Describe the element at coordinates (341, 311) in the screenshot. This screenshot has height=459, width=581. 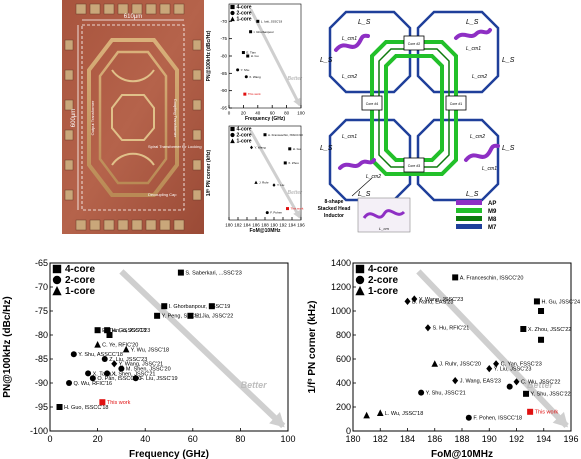
I see `y-tick-label: 1000` at that location.